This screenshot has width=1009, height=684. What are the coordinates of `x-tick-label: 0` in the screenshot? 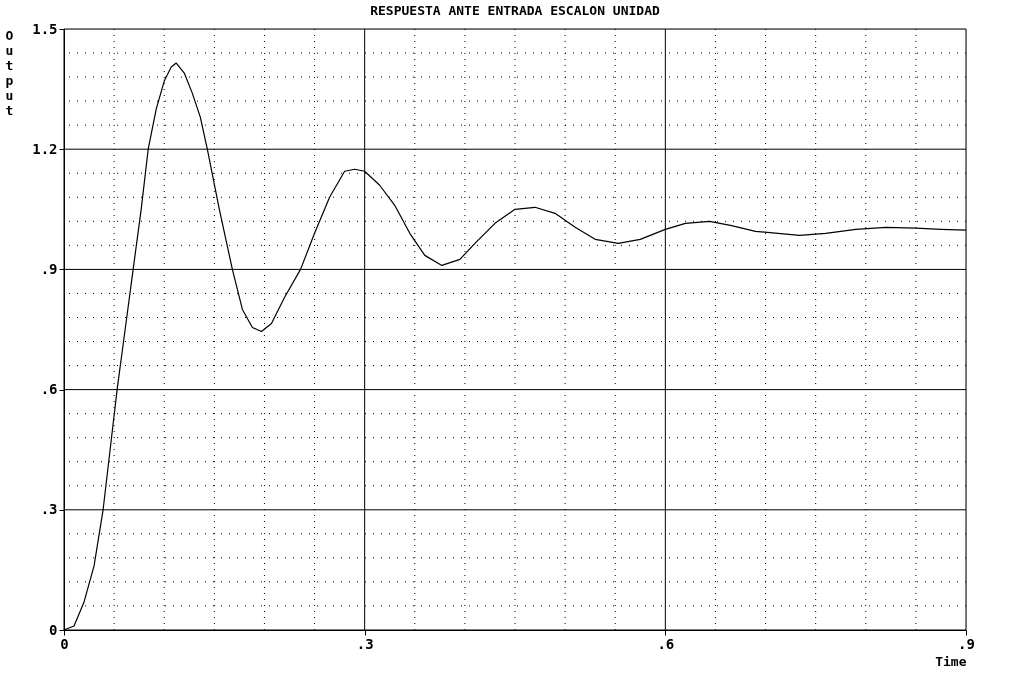 It's located at (64, 643).